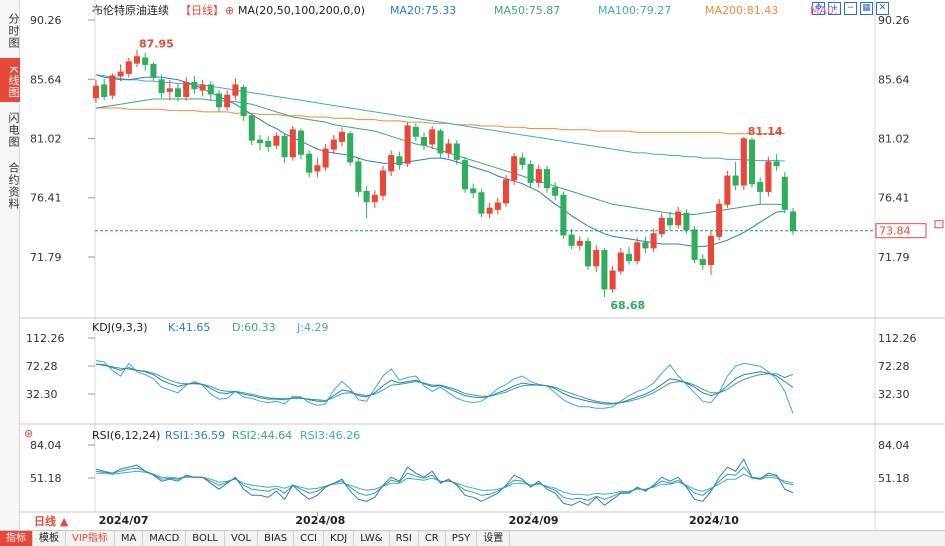 The height and width of the screenshot is (546, 945). Describe the element at coordinates (444, 384) in the screenshot. I see `kdj_k-line` at that location.